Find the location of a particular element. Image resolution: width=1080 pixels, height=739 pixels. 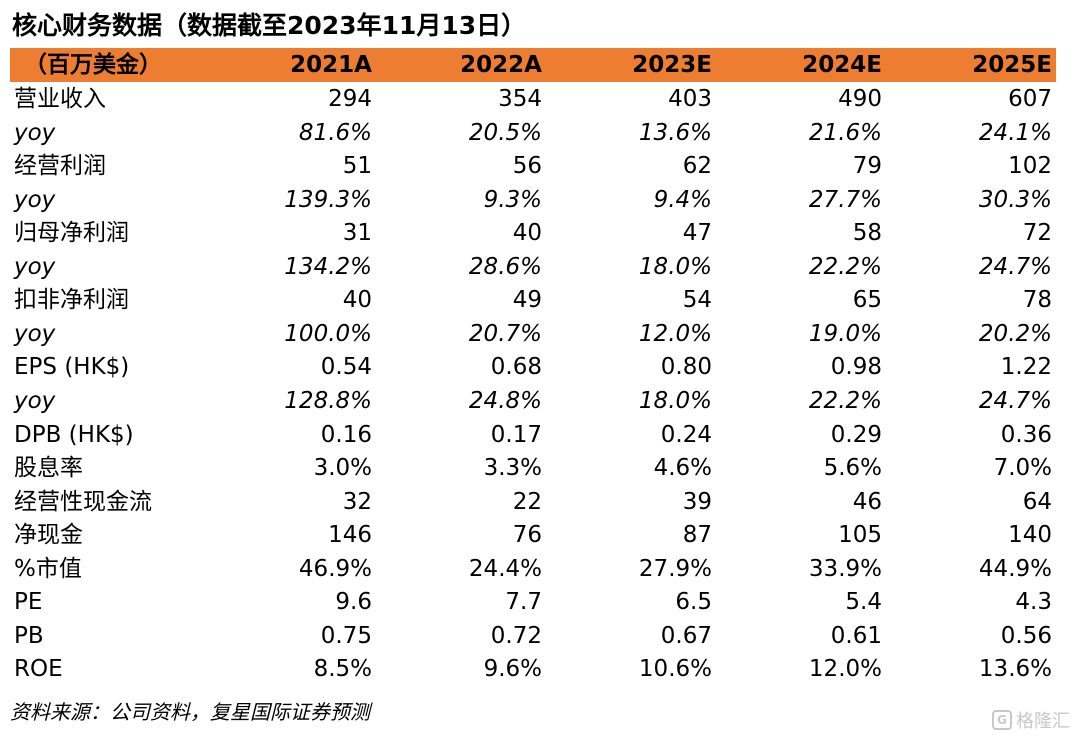

table-cell: 0.29 is located at coordinates (856, 434).